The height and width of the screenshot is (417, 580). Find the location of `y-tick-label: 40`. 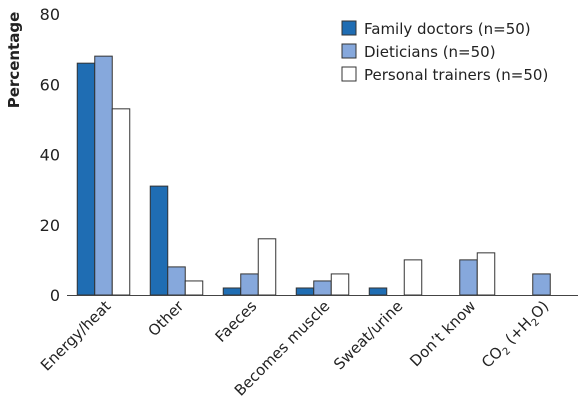

y-tick-label: 40 is located at coordinates (50, 155).